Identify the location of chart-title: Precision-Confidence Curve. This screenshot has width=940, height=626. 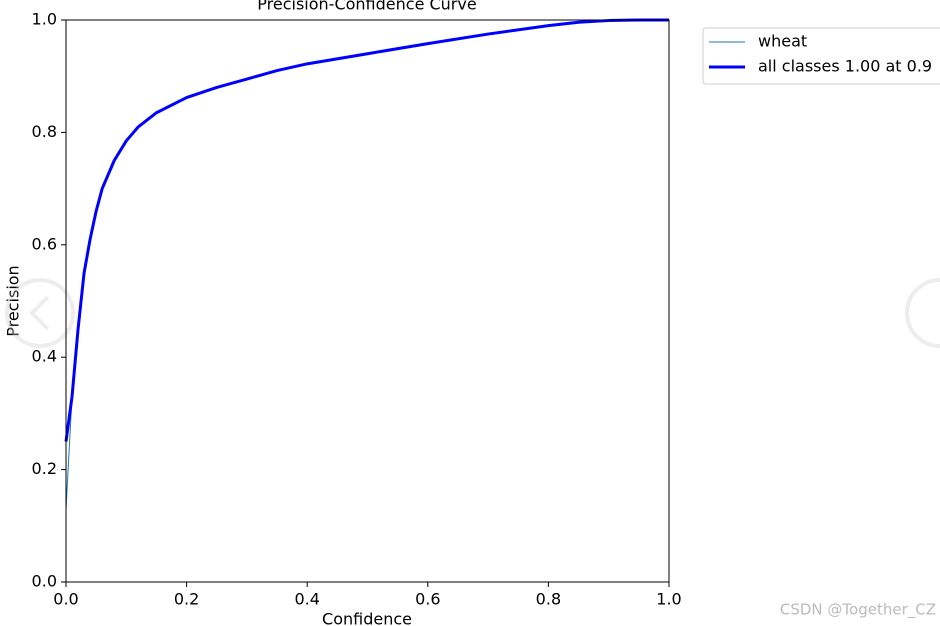
(366, 7).